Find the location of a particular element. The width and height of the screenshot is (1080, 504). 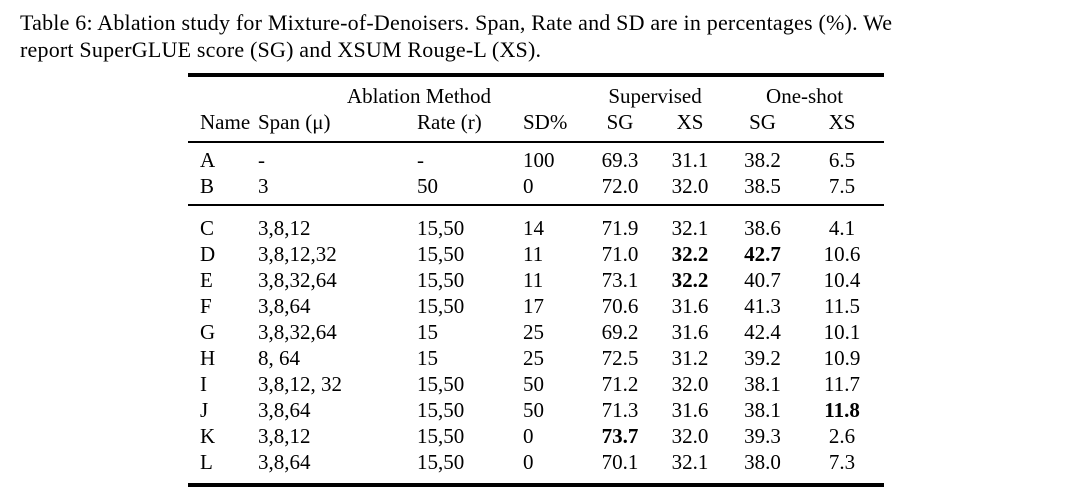

group-header-ablation-method: Ablation Method is located at coordinates (419, 96).